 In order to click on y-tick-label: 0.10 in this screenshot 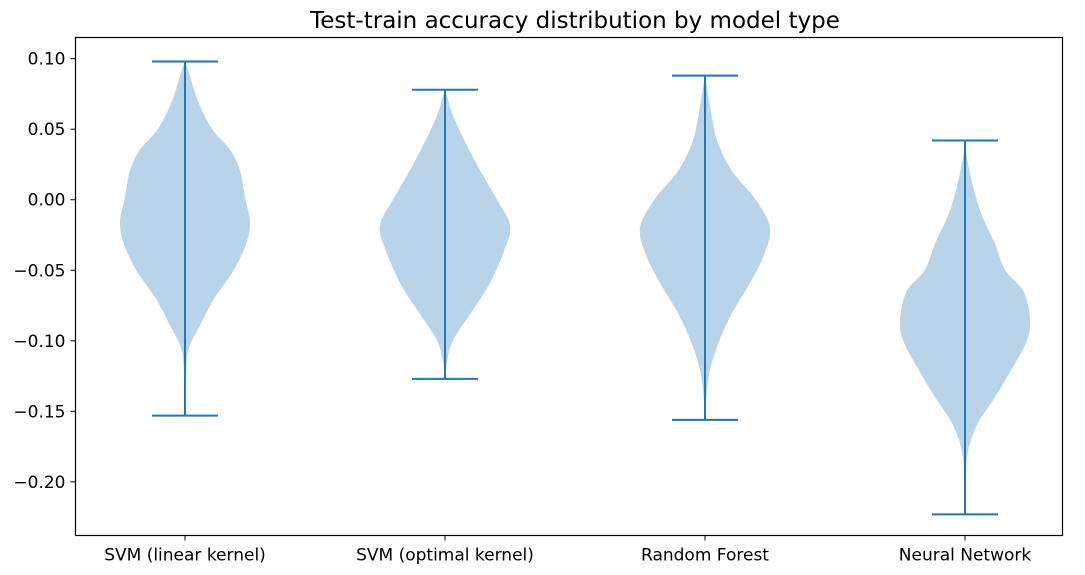, I will do `click(47, 60)`.